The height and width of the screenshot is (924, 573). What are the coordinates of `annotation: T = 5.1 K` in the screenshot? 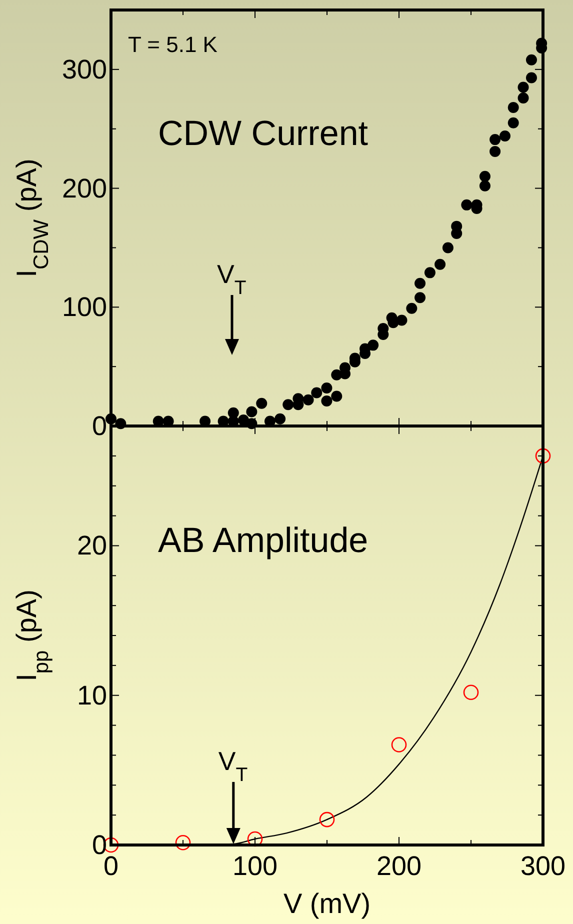 It's located at (173, 44).